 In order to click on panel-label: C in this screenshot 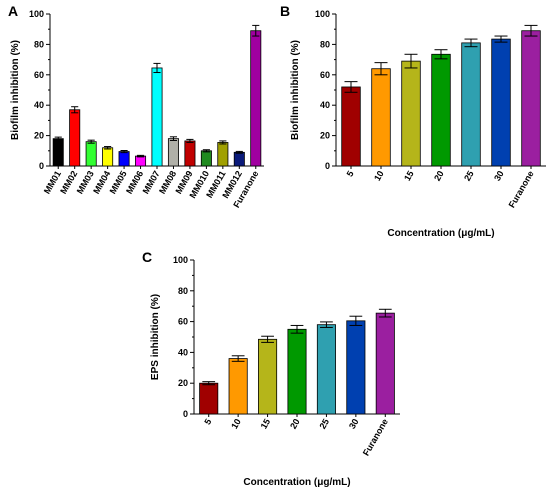, I will do `click(147, 257)`.